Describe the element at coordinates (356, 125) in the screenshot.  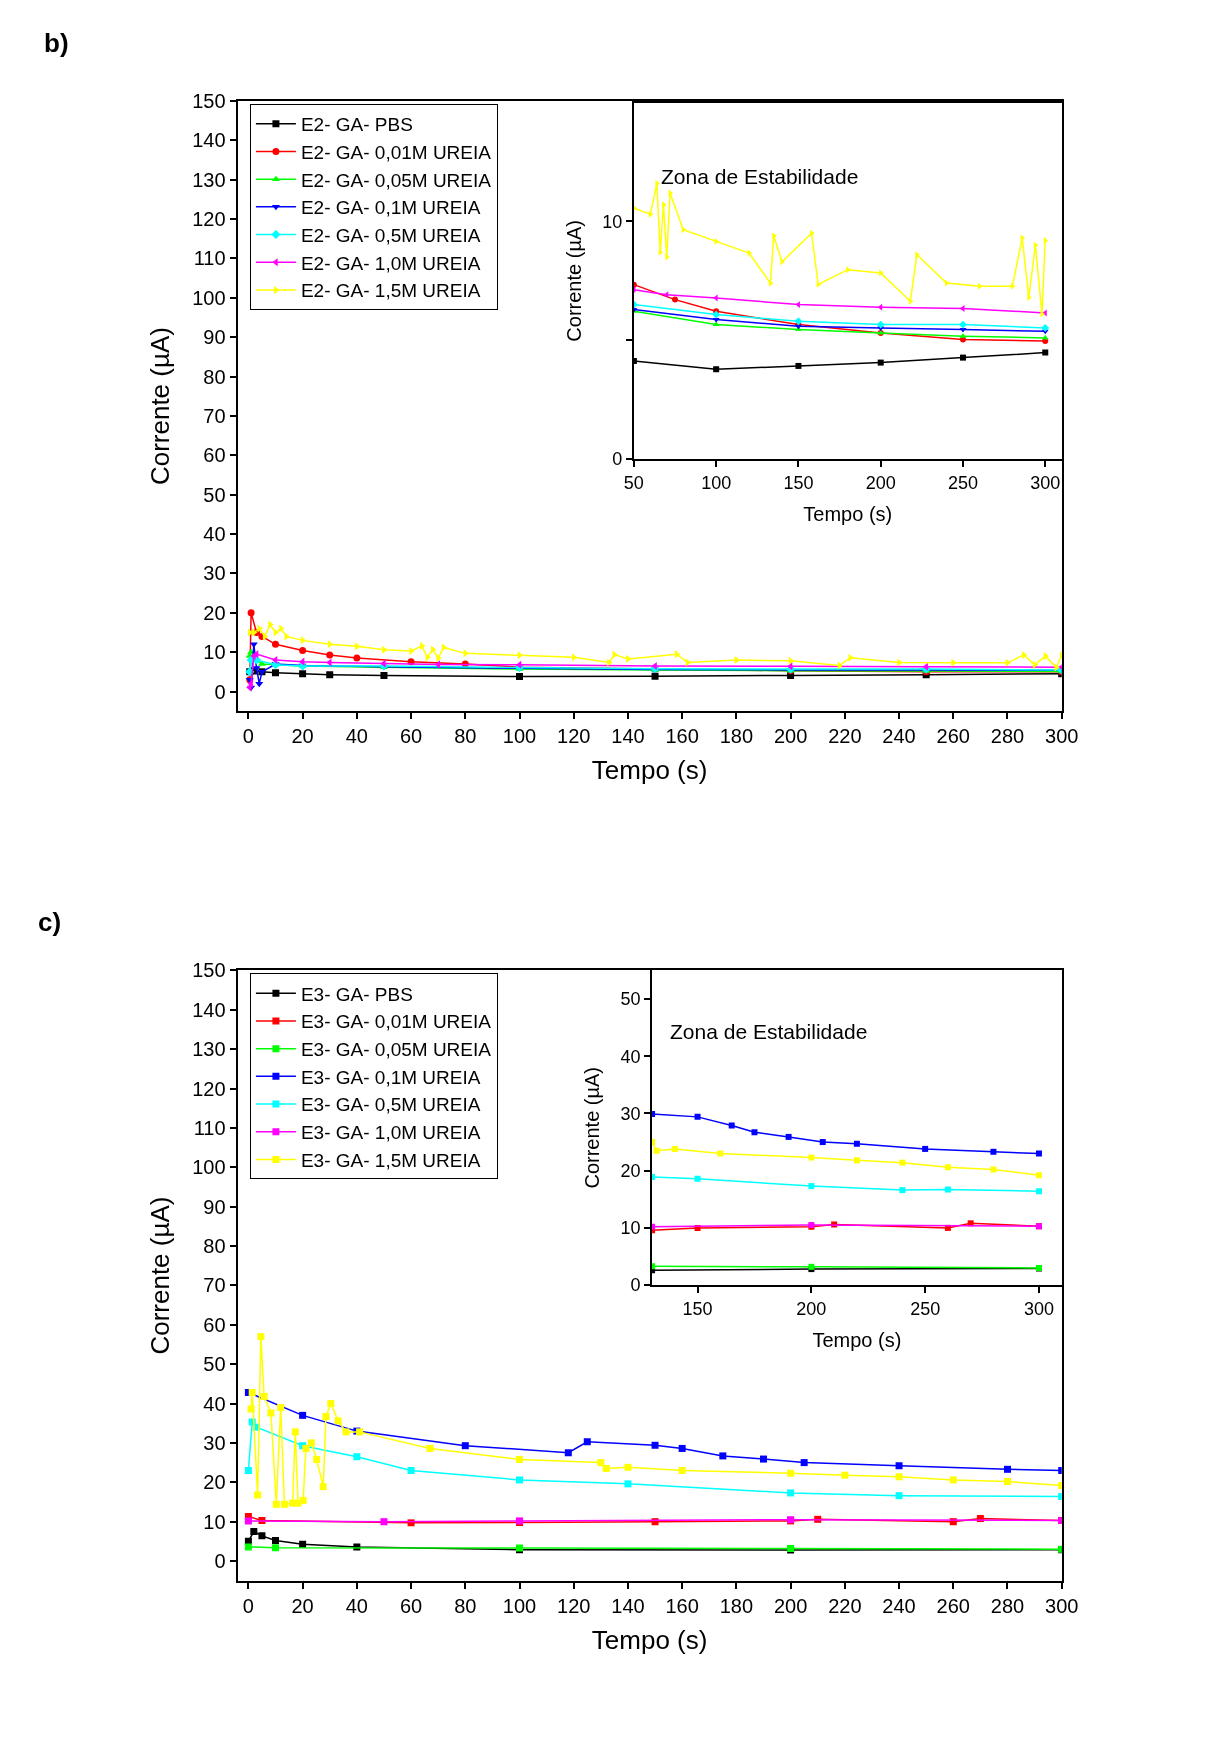
I see `legend-label: E2- GA- PBS` at that location.